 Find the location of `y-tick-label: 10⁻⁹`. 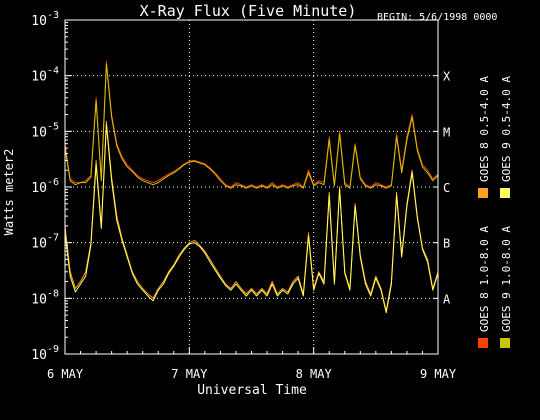

y-tick-label: 10⁻⁹ is located at coordinates (45, 353).